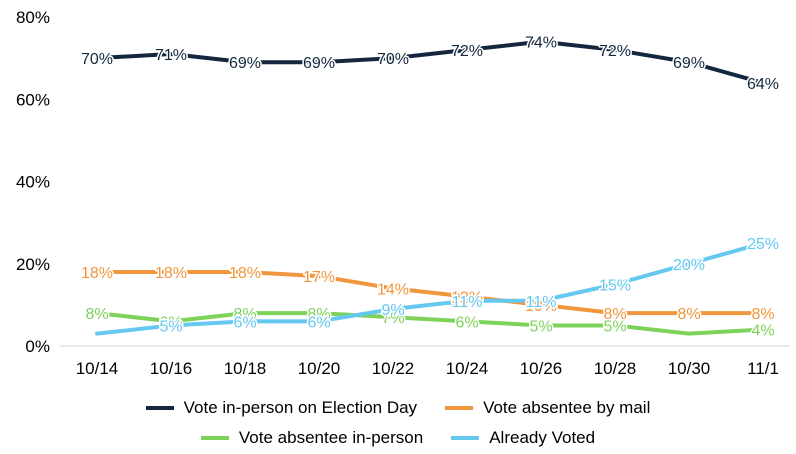 This screenshot has height=454, width=796. Describe the element at coordinates (393, 368) in the screenshot. I see `x-tick-label: 10/22` at that location.